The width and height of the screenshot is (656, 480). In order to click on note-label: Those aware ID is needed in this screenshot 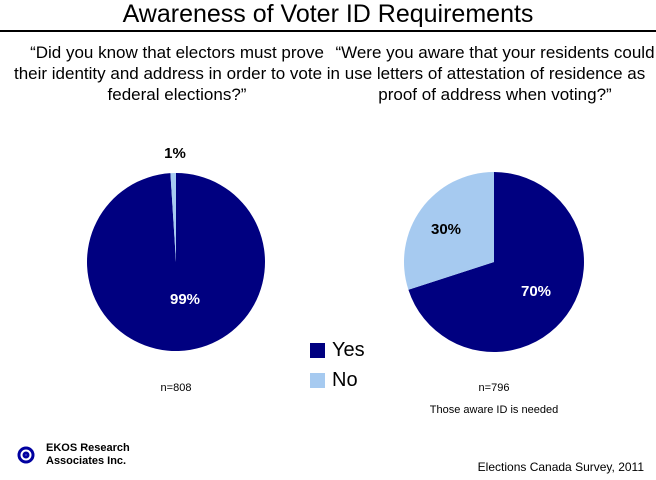, I will do `click(494, 410)`.